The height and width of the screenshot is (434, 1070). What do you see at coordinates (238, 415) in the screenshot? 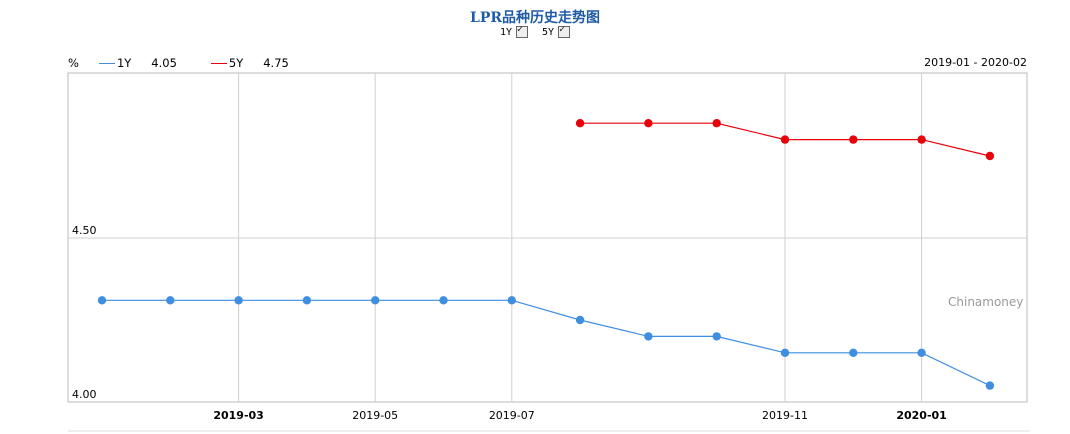
I see `x-tick-label-2019-03: 2019-03` at bounding box center [238, 415].